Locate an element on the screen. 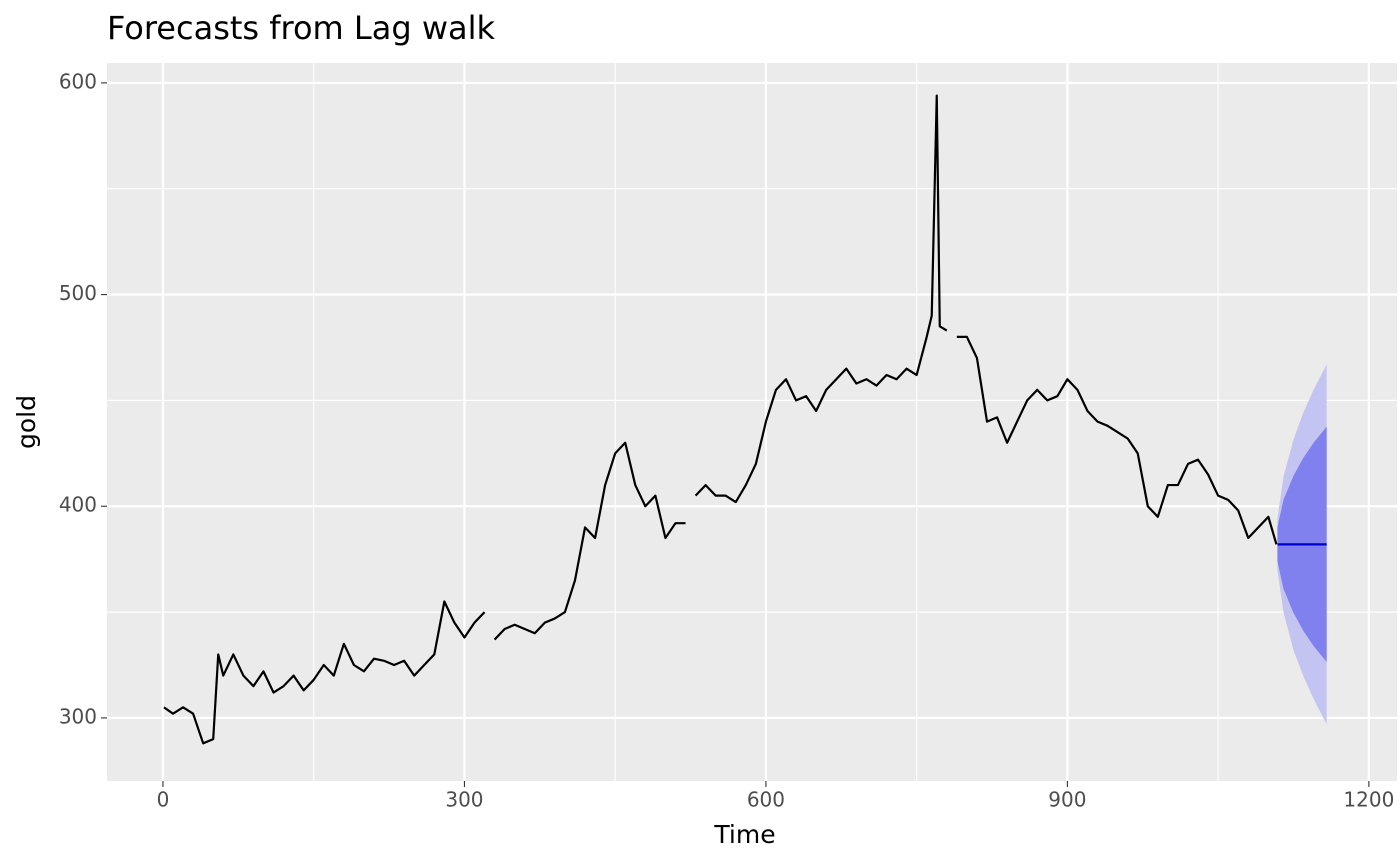 This screenshot has height=866, width=1400. x-tick-label: 1200 is located at coordinates (1368, 800).